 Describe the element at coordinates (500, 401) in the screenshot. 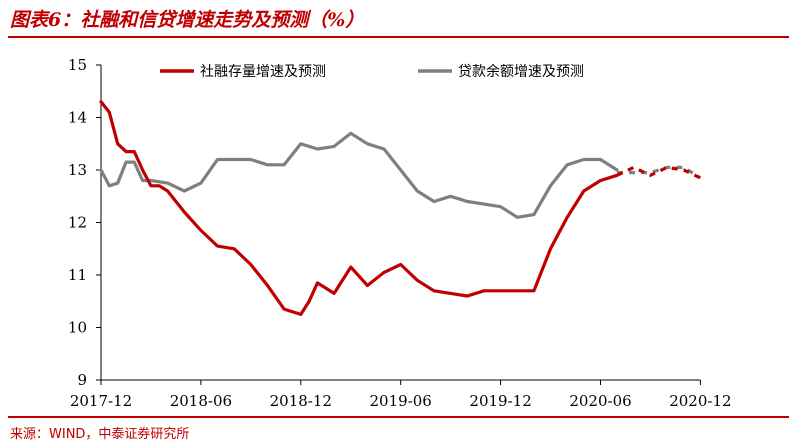

I see `x-tick-label: 2019-12` at that location.